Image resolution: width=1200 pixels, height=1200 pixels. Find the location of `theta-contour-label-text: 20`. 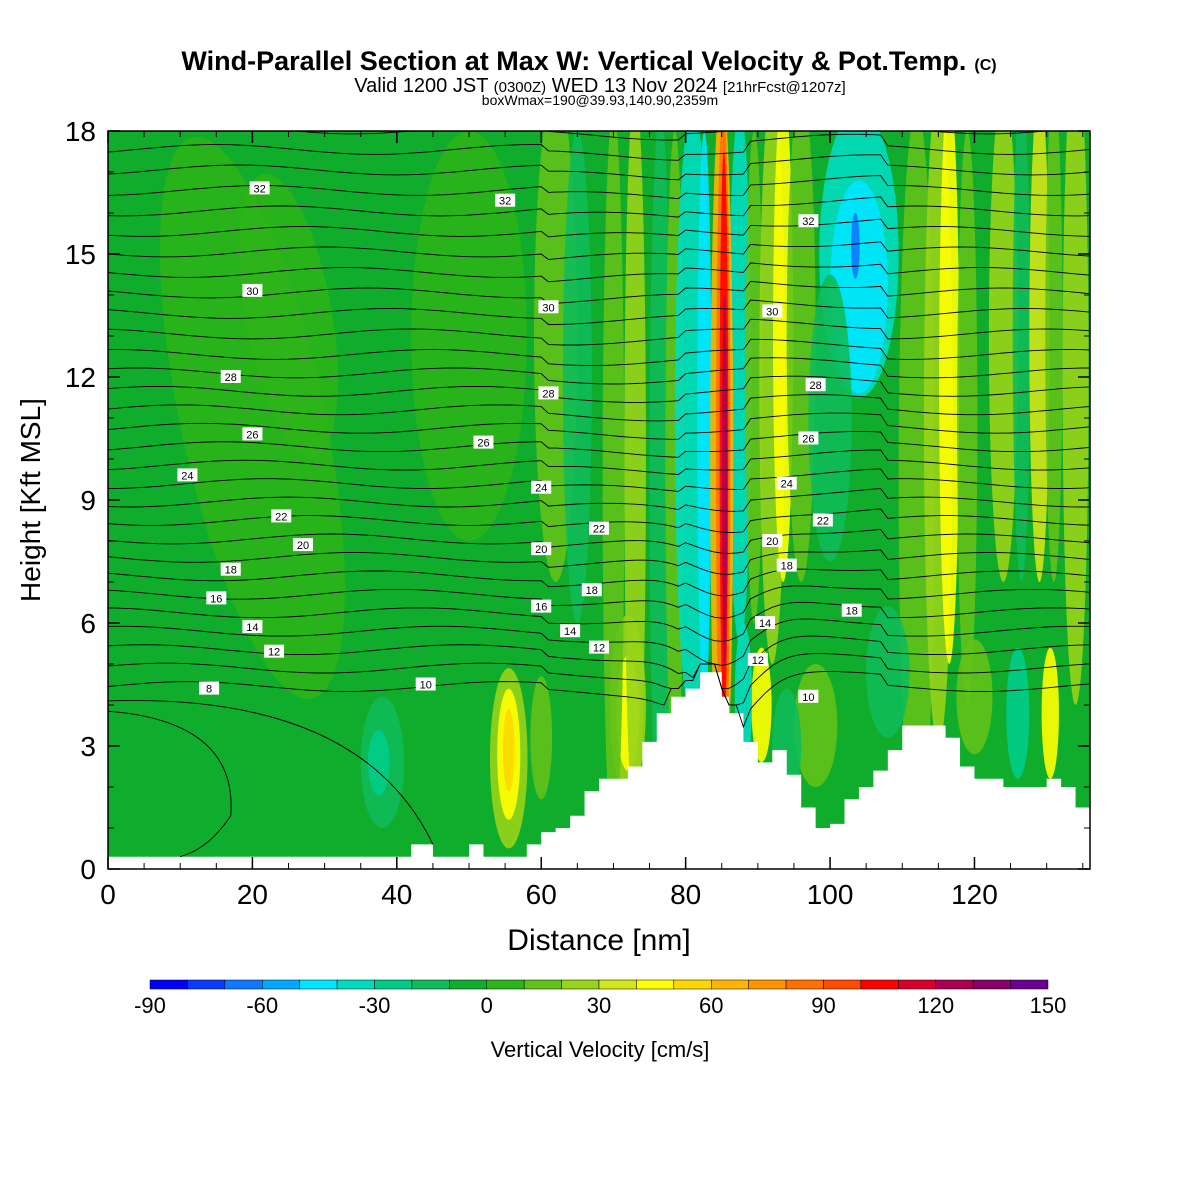

theta-contour-label-text: 20 is located at coordinates (772, 542).